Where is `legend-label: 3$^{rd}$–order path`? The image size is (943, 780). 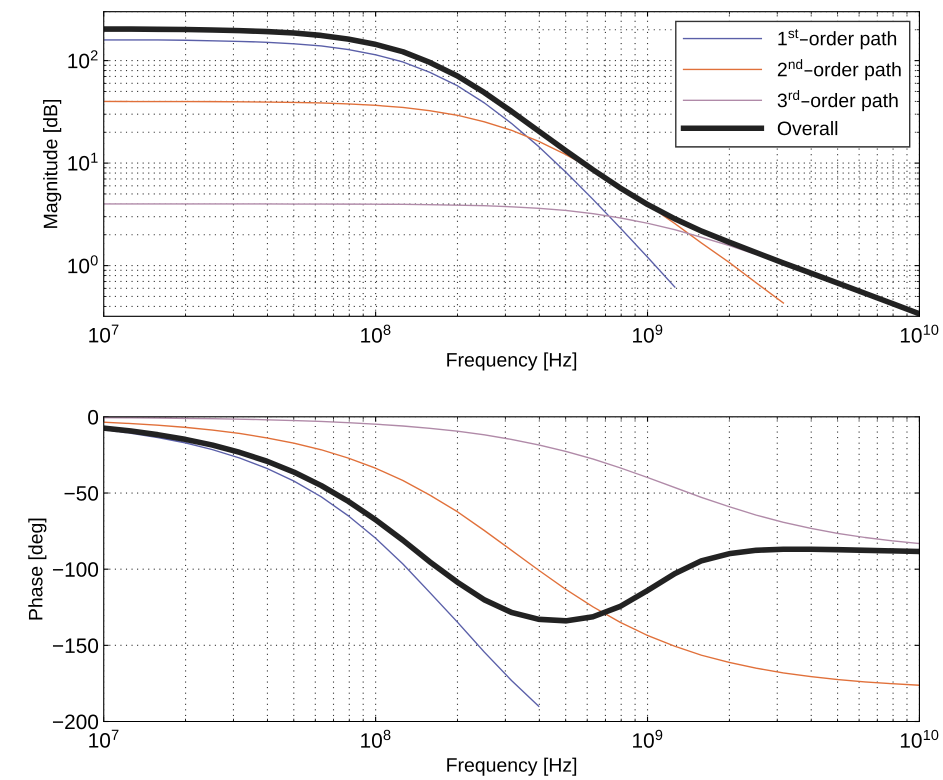
legend-label: 3$^{rd}$–order path is located at coordinates (838, 101).